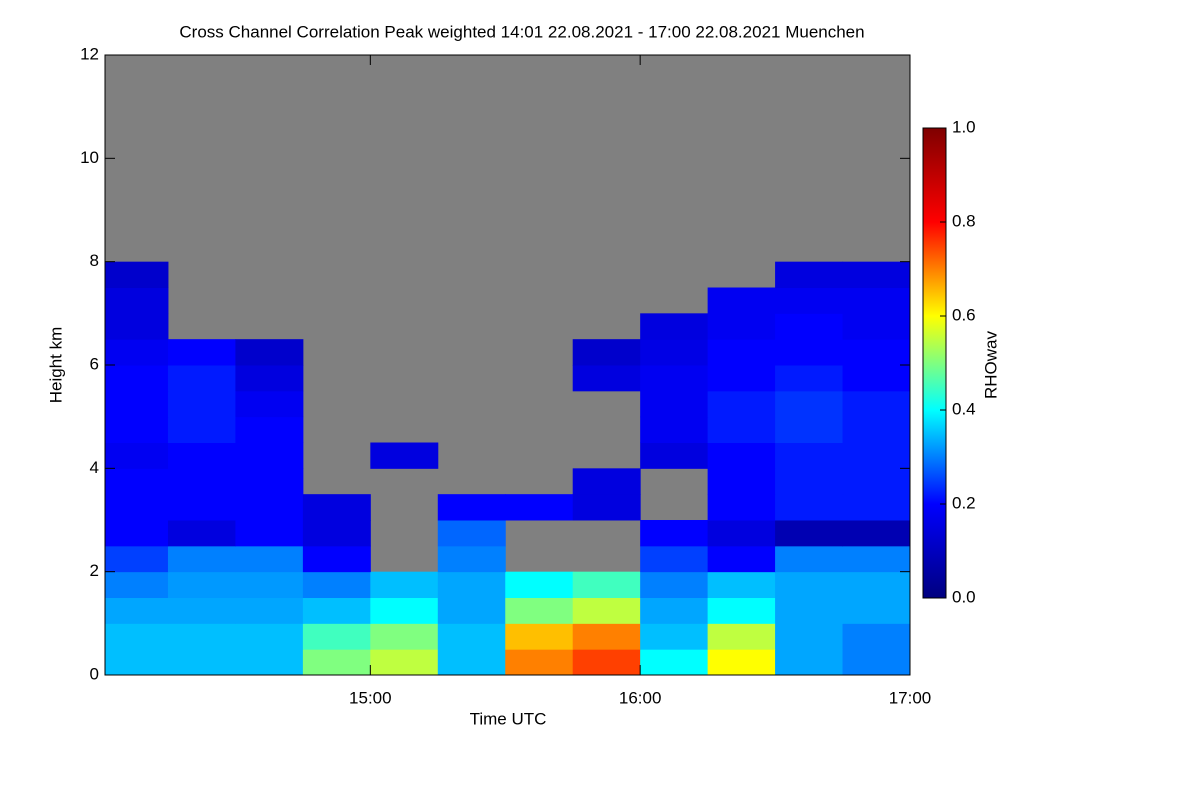 The width and height of the screenshot is (1200, 800). I want to click on y-axis-label: Height km, so click(55, 365).